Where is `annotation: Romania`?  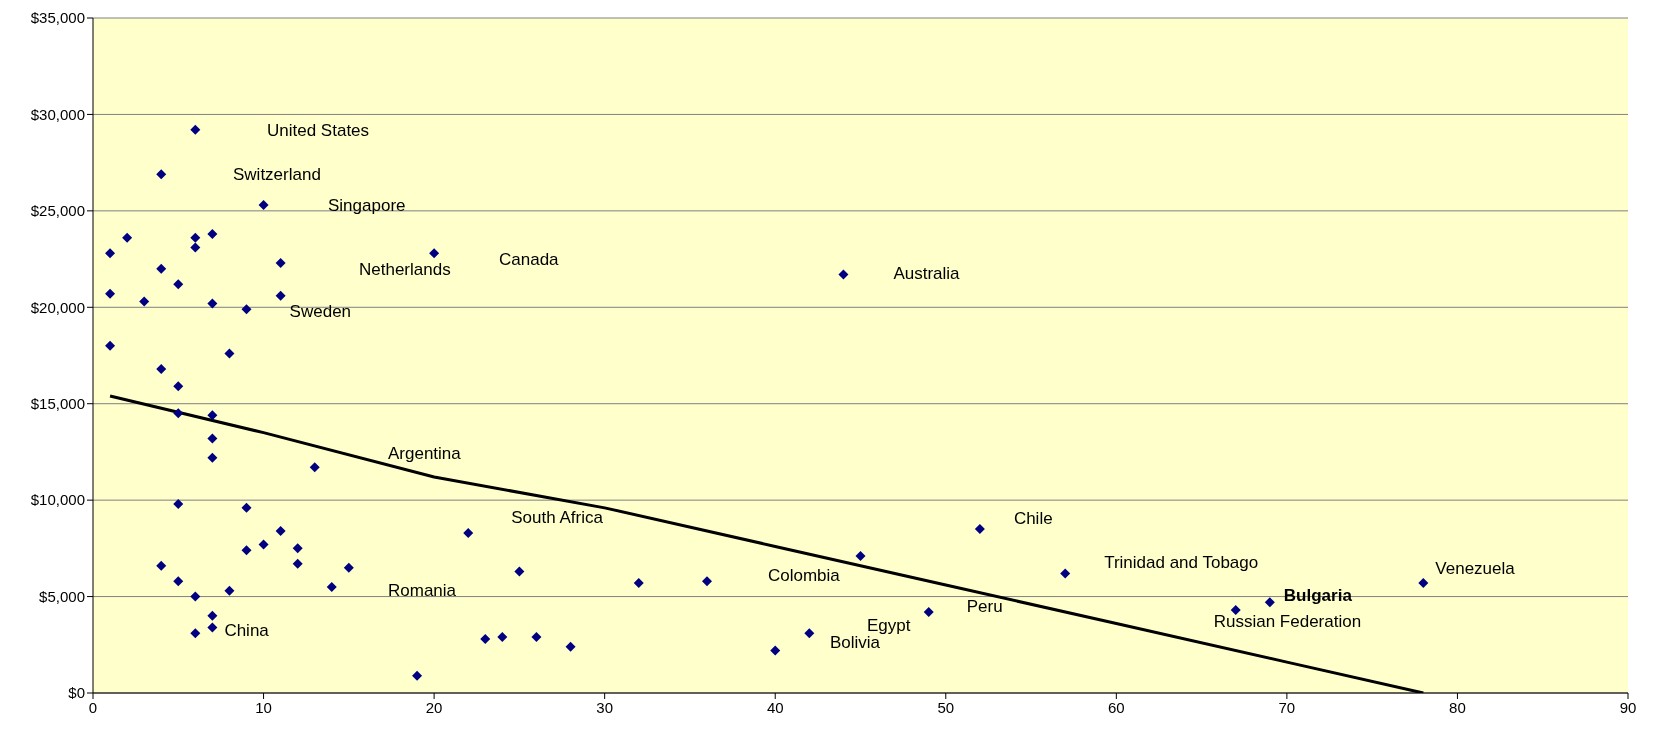
annotation: Romania is located at coordinates (422, 591).